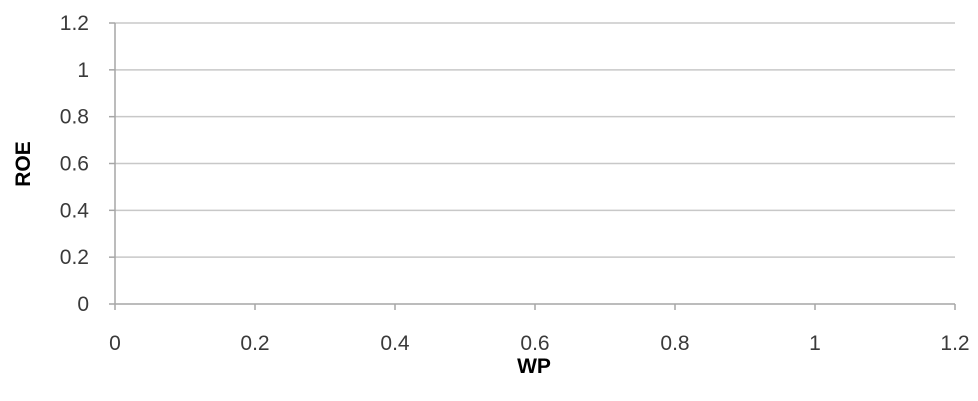  Describe the element at coordinates (954, 343) in the screenshot. I see `x-tick-label: 1.2` at that location.